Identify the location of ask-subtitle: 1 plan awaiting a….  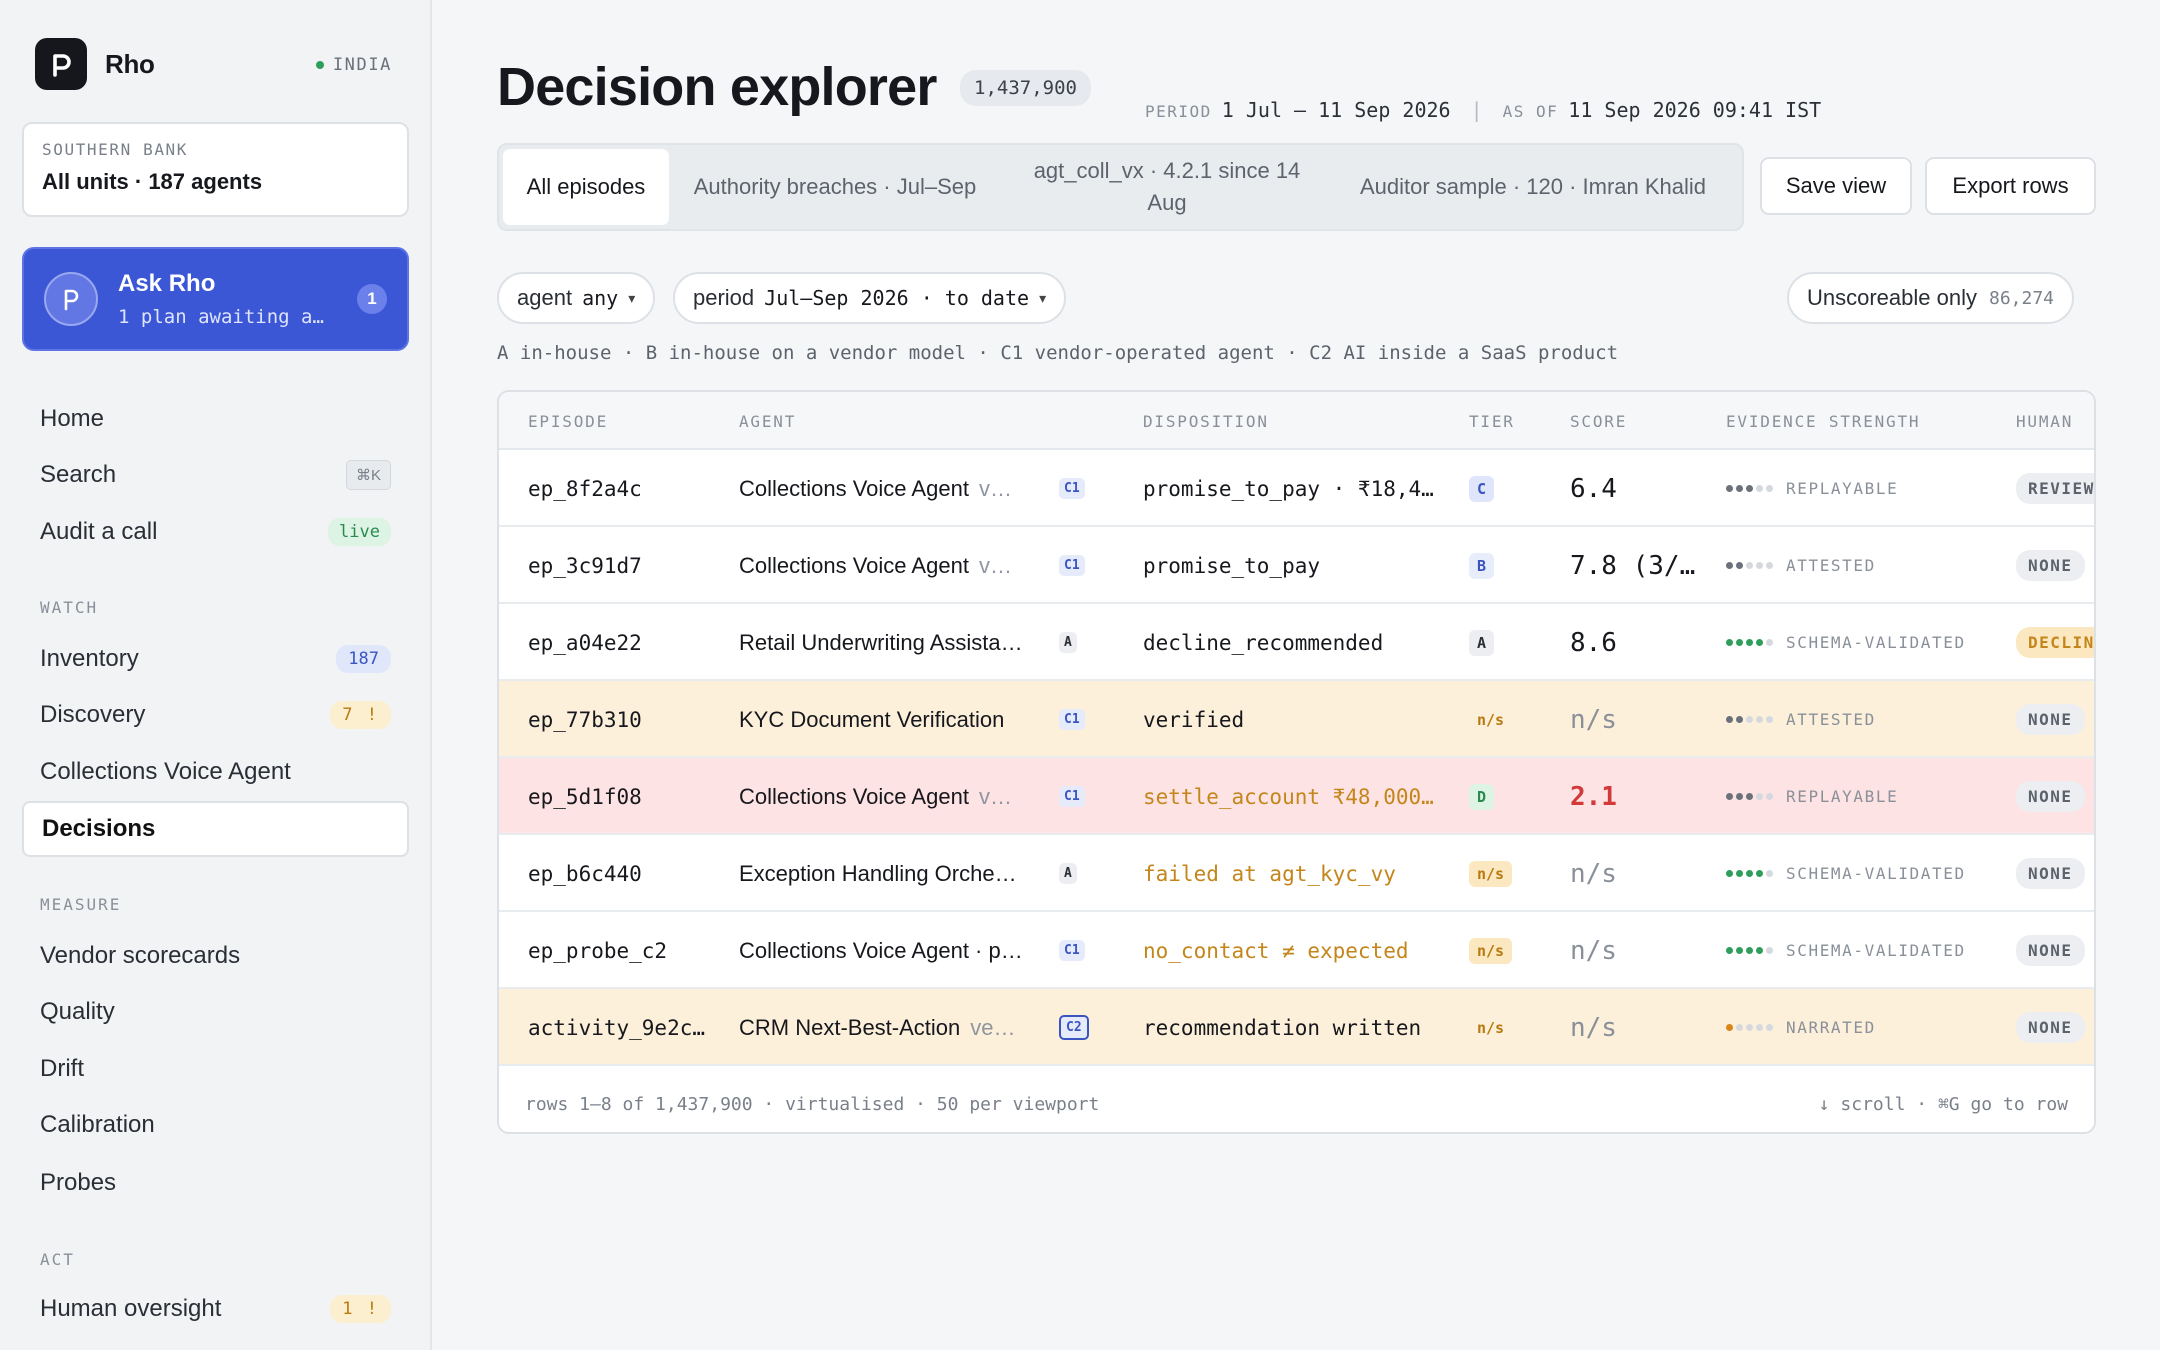
(221, 317).